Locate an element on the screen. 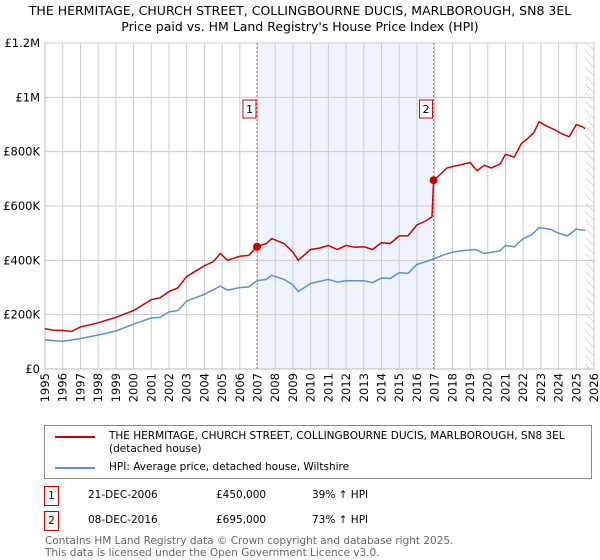  x-tick-label: 2015 is located at coordinates (399, 387).